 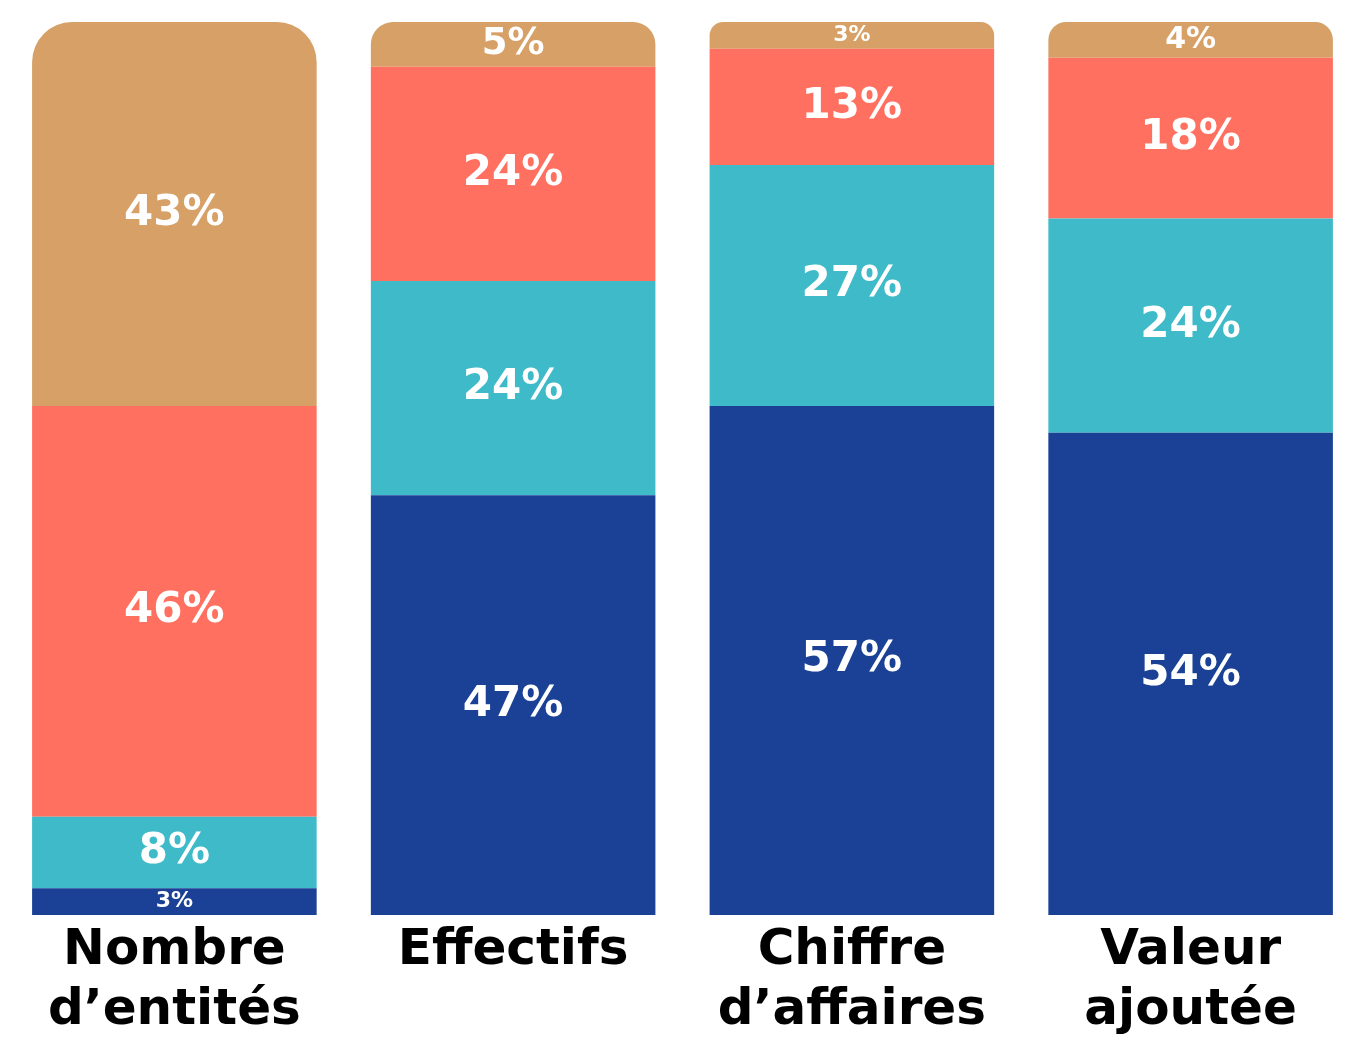 What do you see at coordinates (513, 702) in the screenshot?
I see `data-label: 47%` at bounding box center [513, 702].